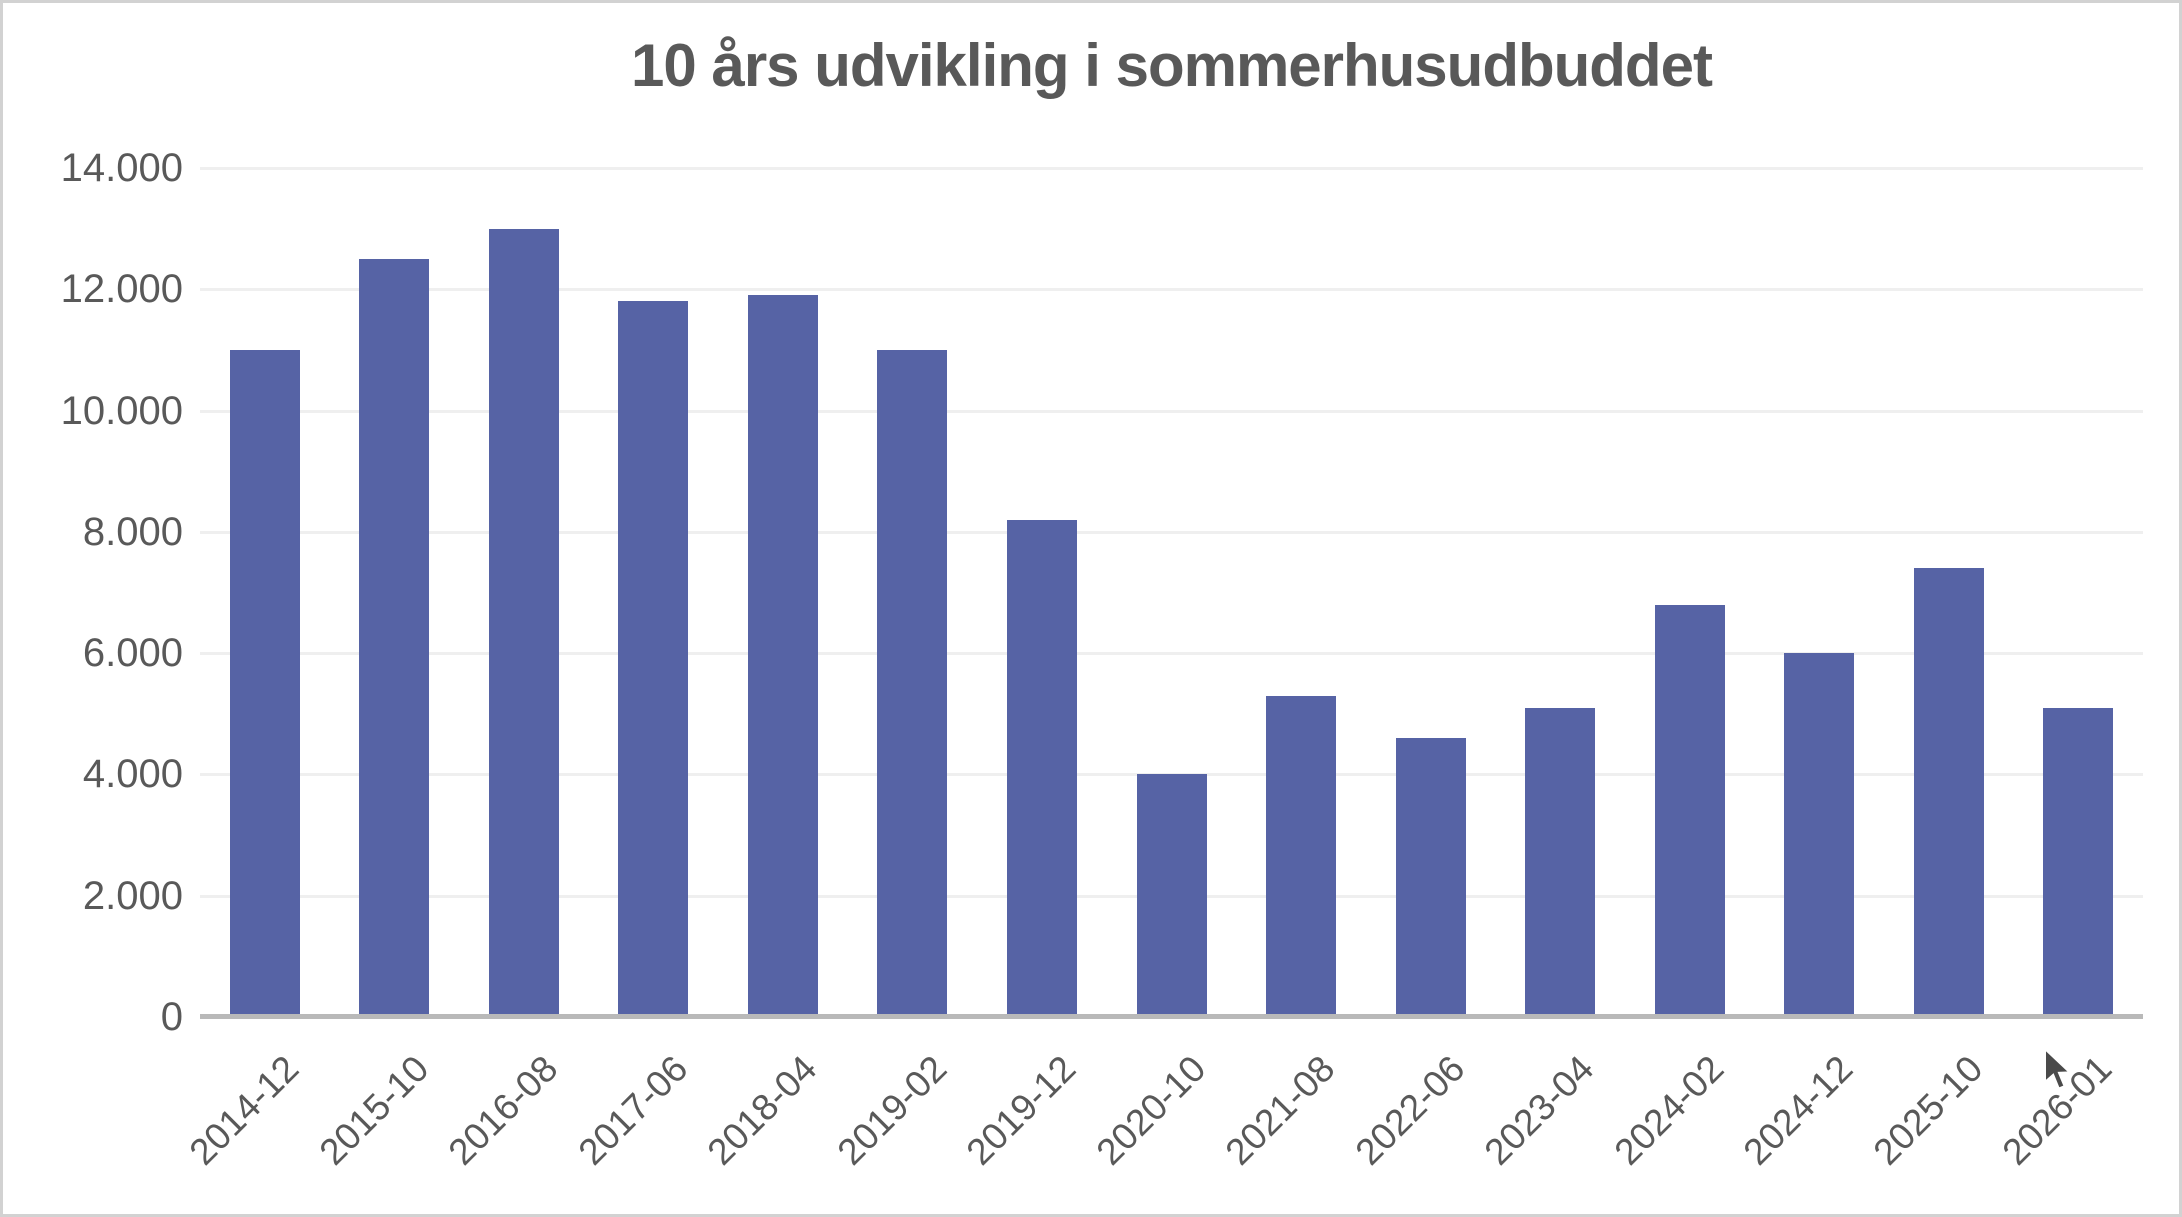 This screenshot has width=2182, height=1217. I want to click on y-axis-tick-label: 12.000, so click(121, 289).